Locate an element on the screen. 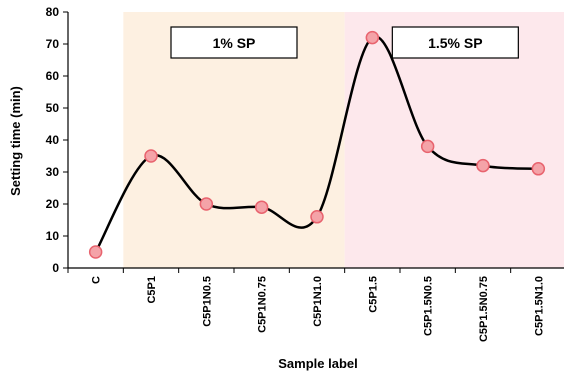 Image resolution: width=564 pixels, height=376 pixels. y-tick-label: 60 is located at coordinates (53, 76).